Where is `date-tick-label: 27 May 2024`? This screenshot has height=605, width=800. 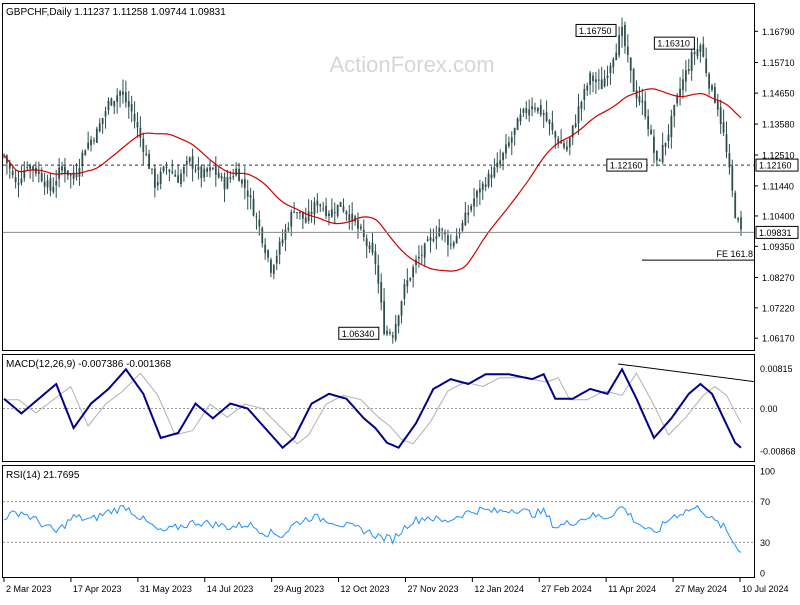
date-tick-label: 27 May 2024 is located at coordinates (701, 589).